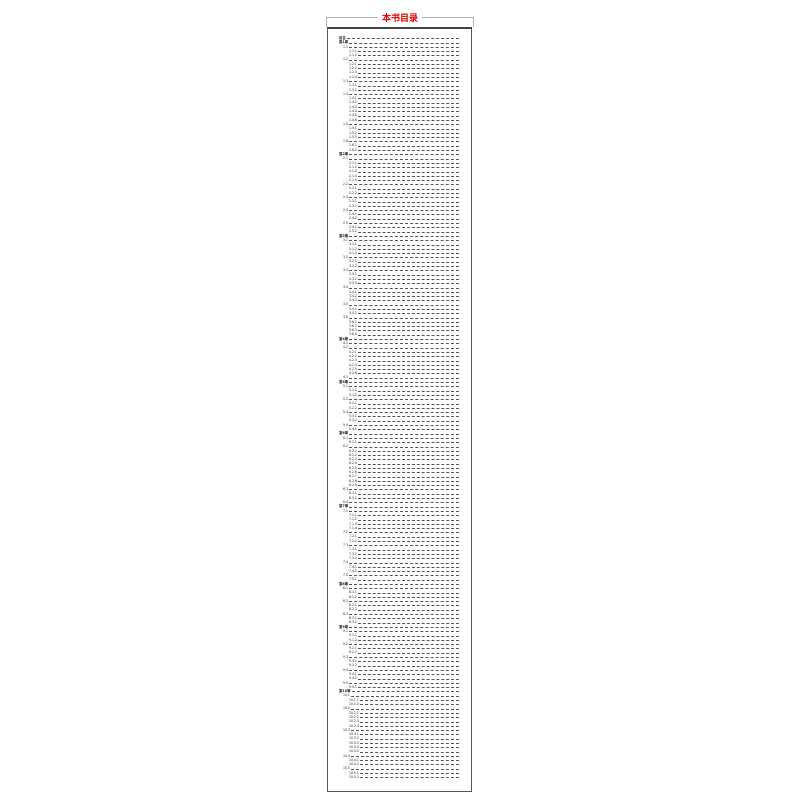  Describe the element at coordinates (399, 240) in the screenshot. I see `toc-entry: 3.1` at that location.